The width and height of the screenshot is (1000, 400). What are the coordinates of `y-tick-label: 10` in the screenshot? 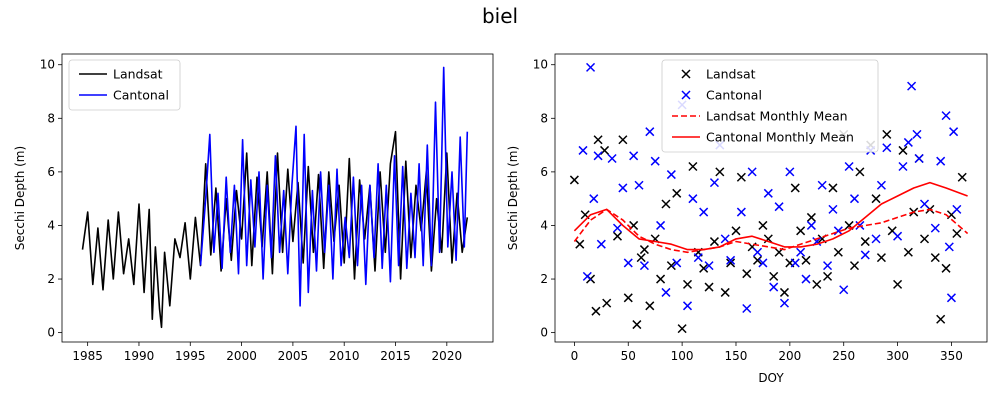 It's located at (540, 65).